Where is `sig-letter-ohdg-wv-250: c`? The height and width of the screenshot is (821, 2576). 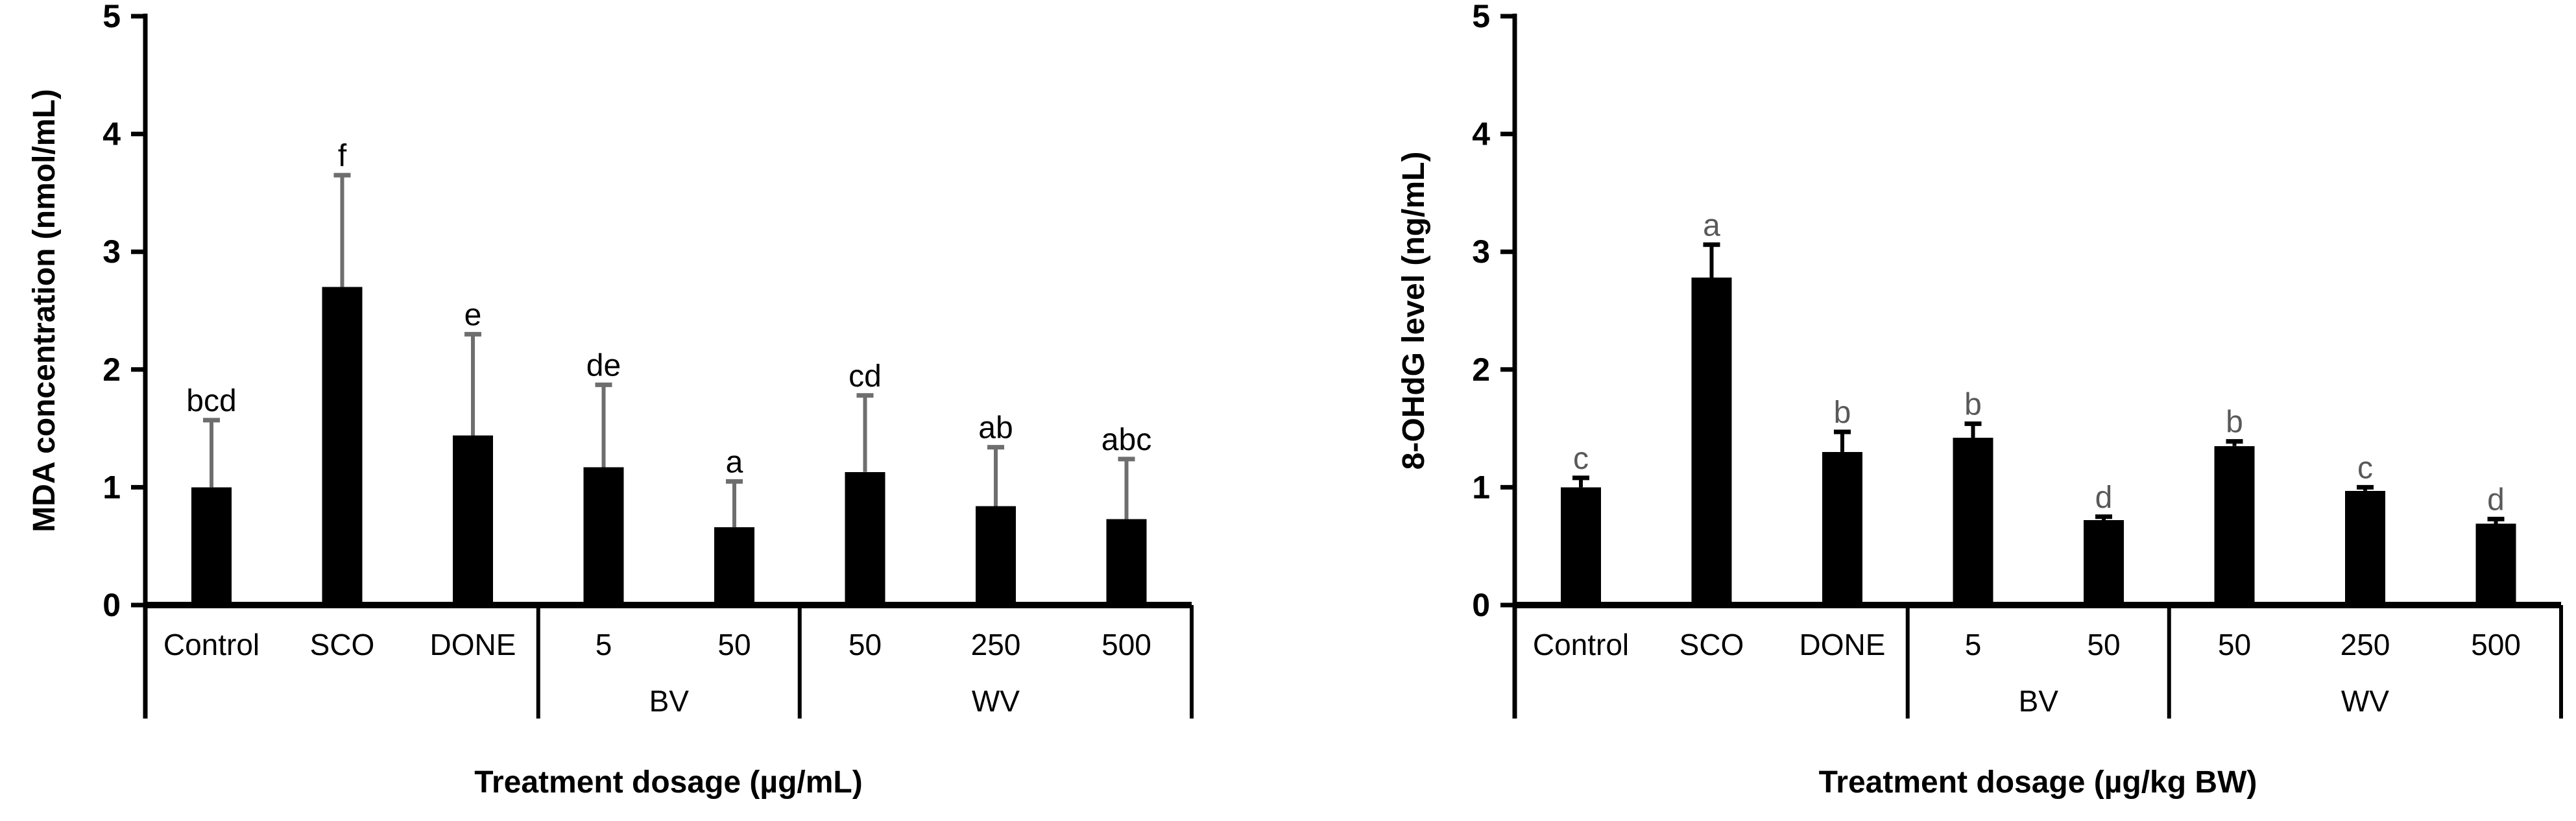
sig-letter-ohdg-wv-250: c is located at coordinates (2365, 468).